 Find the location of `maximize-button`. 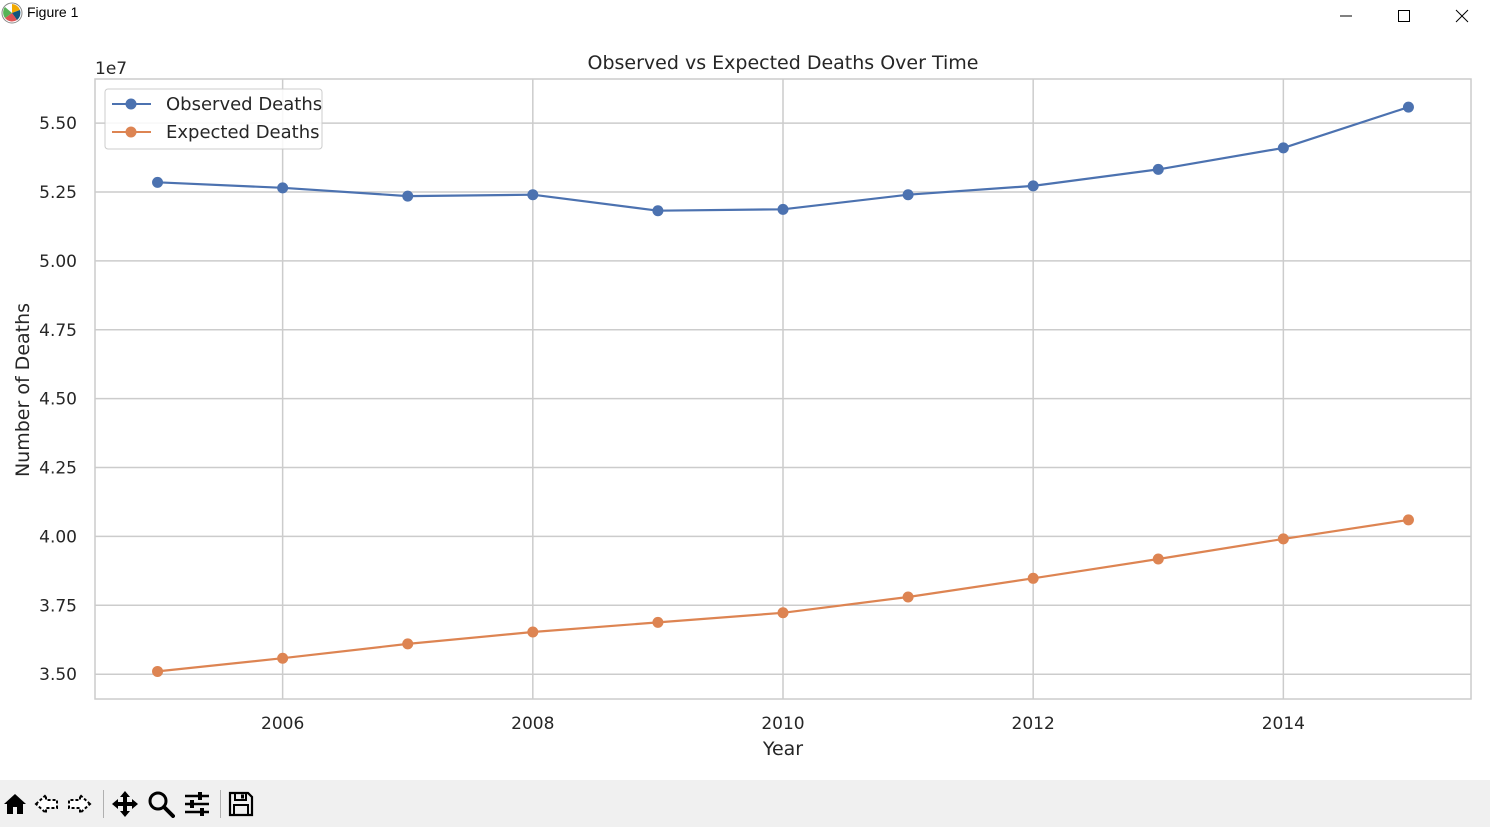

maximize-button is located at coordinates (1404, 15).